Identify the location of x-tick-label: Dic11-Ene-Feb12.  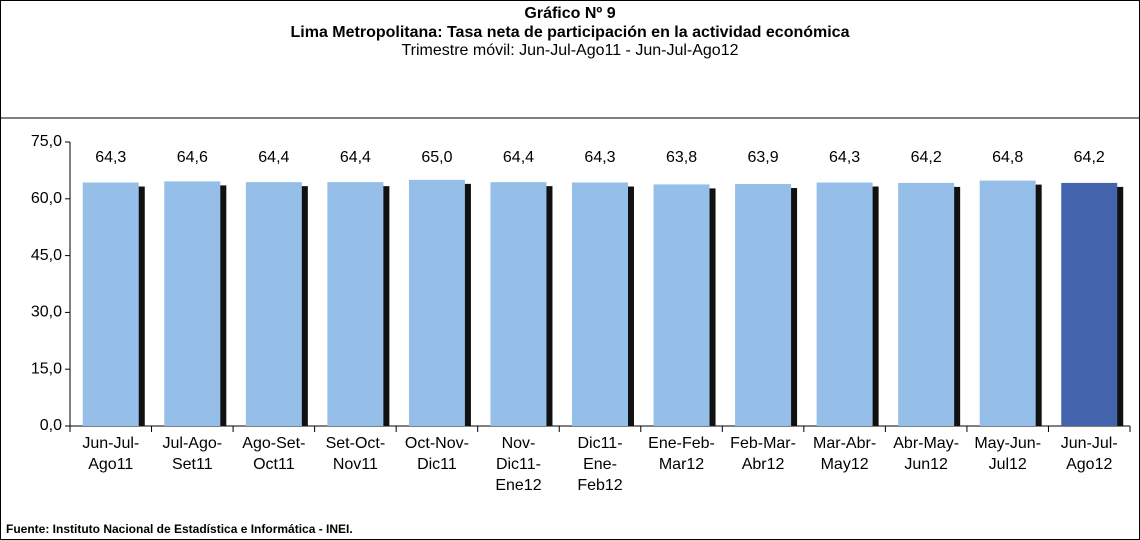
(599, 464).